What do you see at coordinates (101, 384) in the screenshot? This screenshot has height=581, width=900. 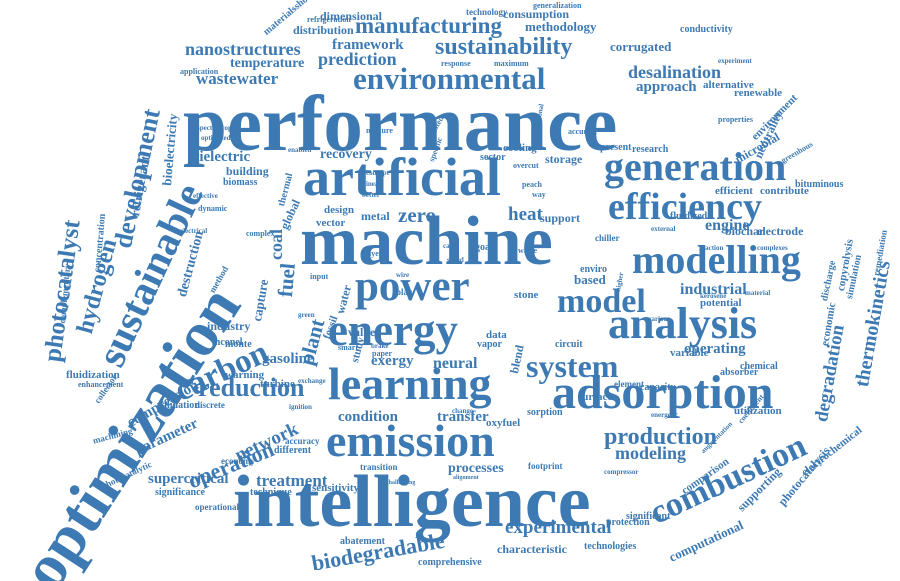 I see `word: enhancement` at bounding box center [101, 384].